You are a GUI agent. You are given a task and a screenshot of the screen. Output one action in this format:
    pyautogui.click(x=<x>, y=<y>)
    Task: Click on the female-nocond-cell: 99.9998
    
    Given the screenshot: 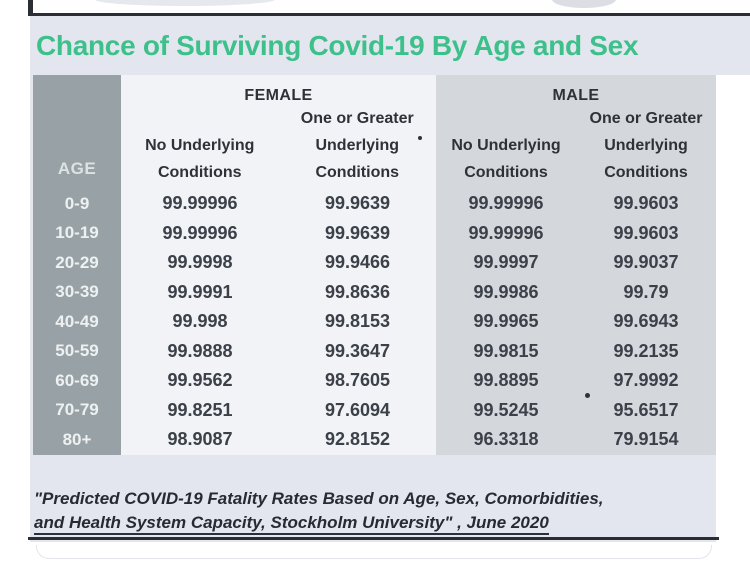 What is the action you would take?
    pyautogui.click(x=200, y=262)
    